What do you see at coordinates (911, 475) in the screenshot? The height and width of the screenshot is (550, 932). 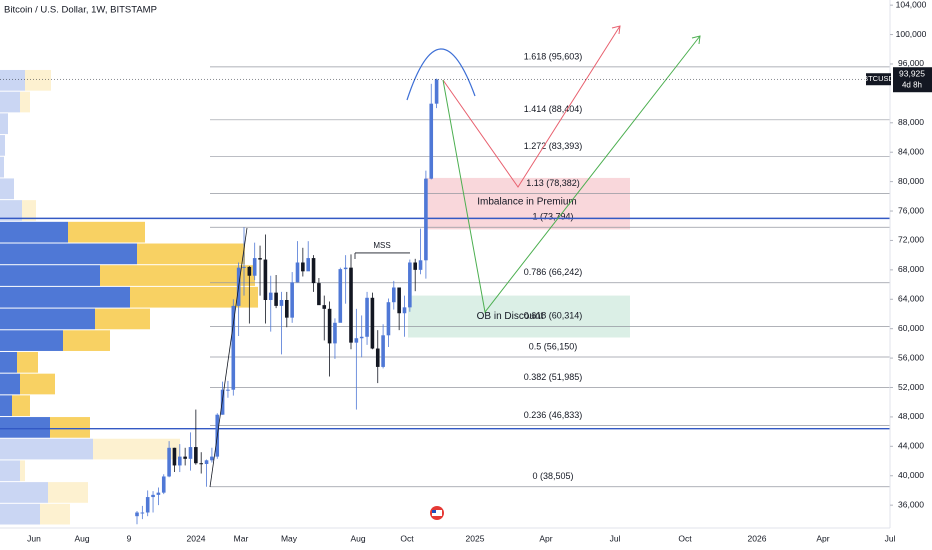 I see `y-tick-label: 40,000` at bounding box center [911, 475].